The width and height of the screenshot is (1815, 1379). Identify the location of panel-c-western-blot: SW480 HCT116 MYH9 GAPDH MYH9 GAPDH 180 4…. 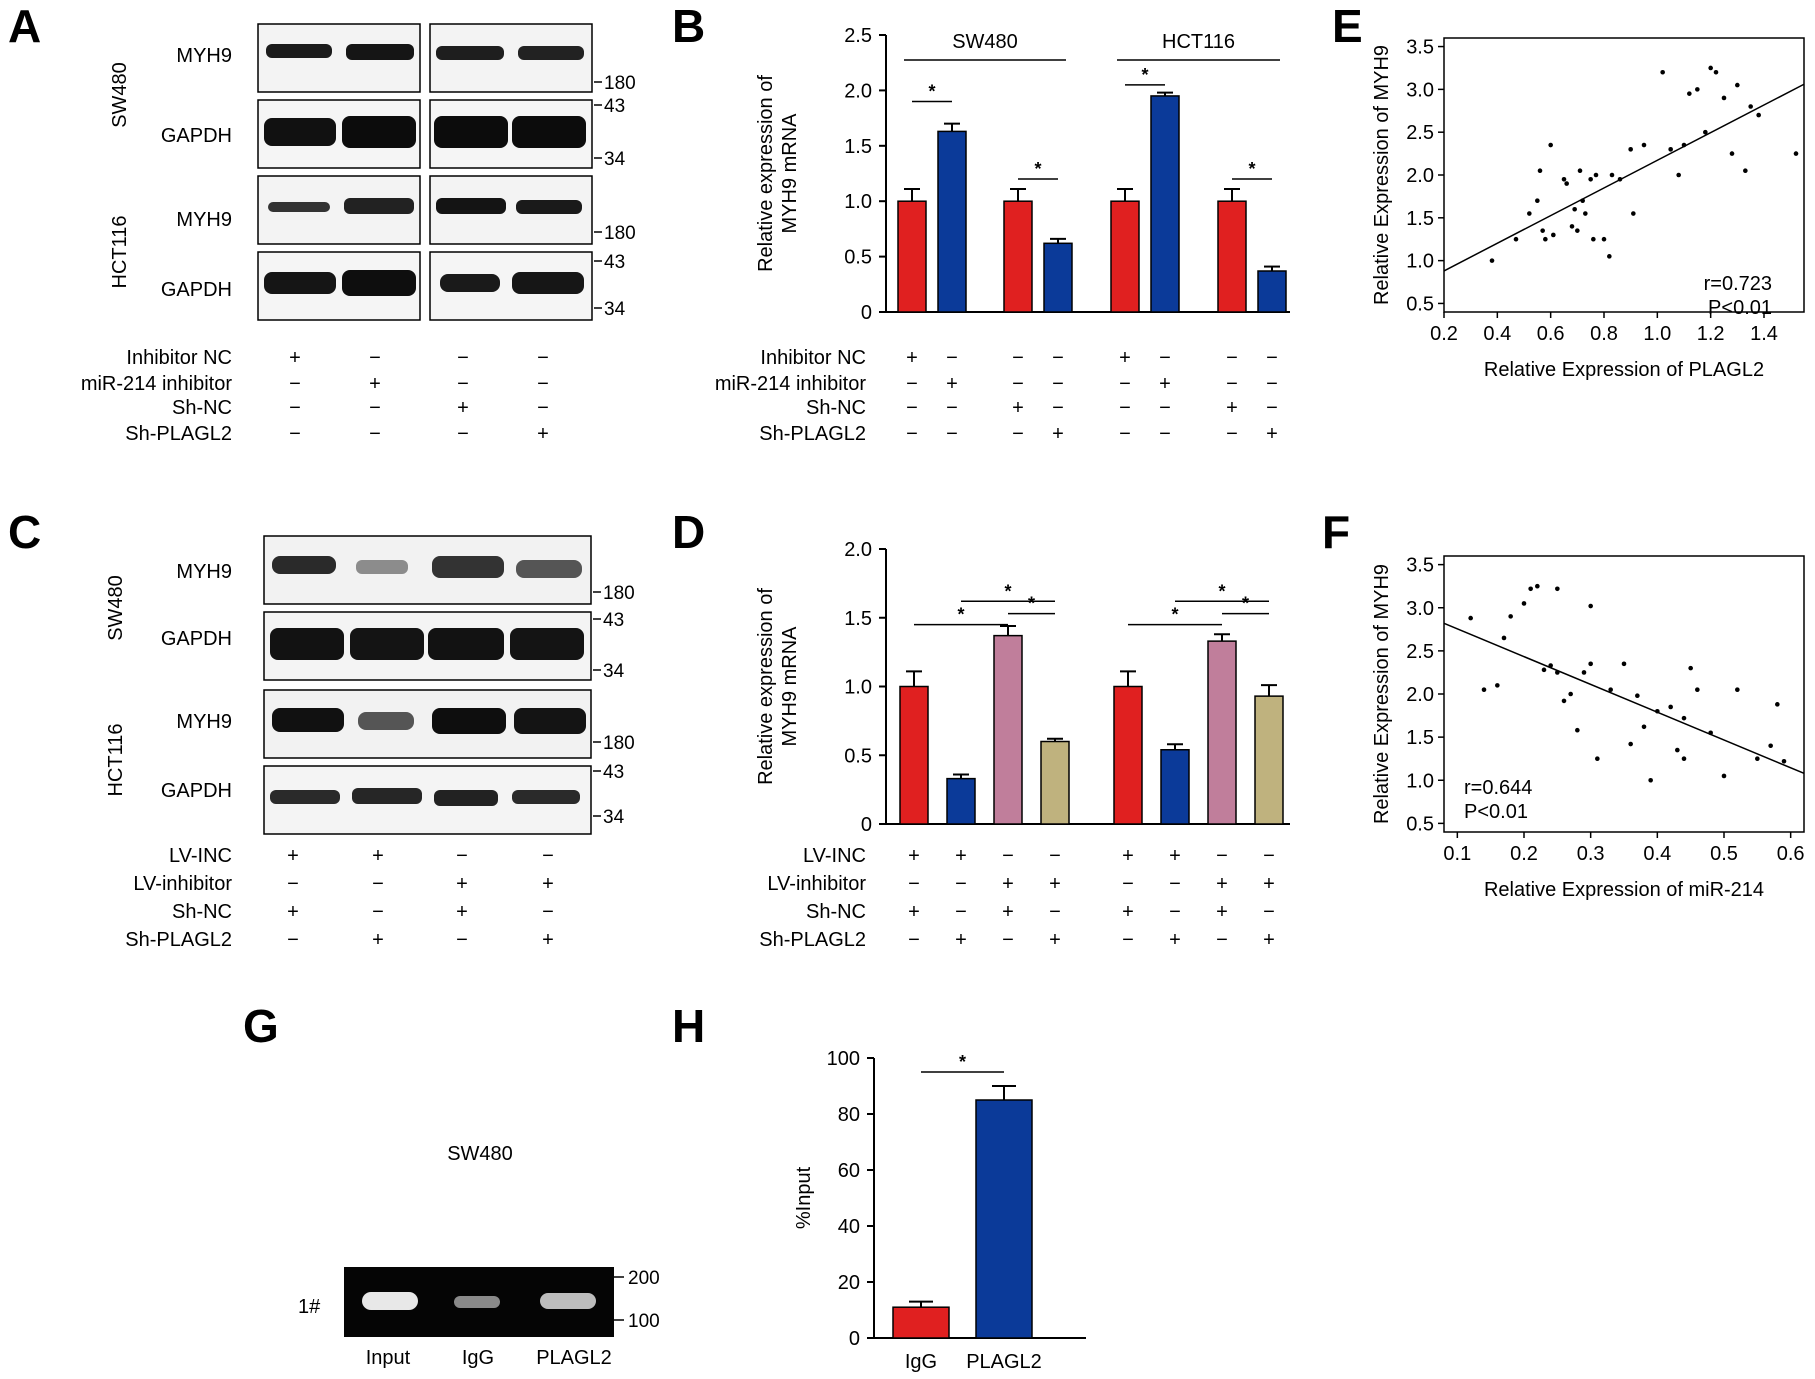
(370, 685).